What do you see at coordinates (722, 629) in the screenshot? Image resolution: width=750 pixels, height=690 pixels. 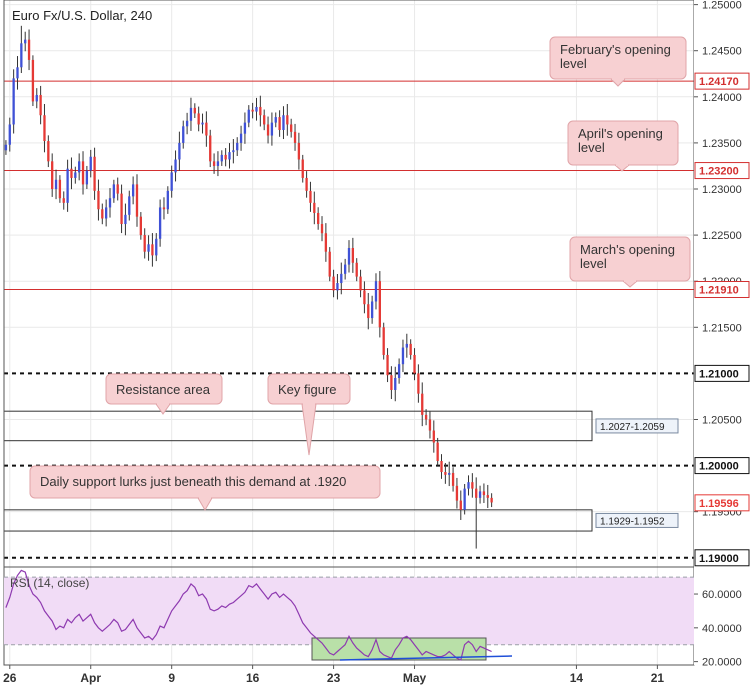 I see `rsi-tick-label: 40.0000` at bounding box center [722, 629].